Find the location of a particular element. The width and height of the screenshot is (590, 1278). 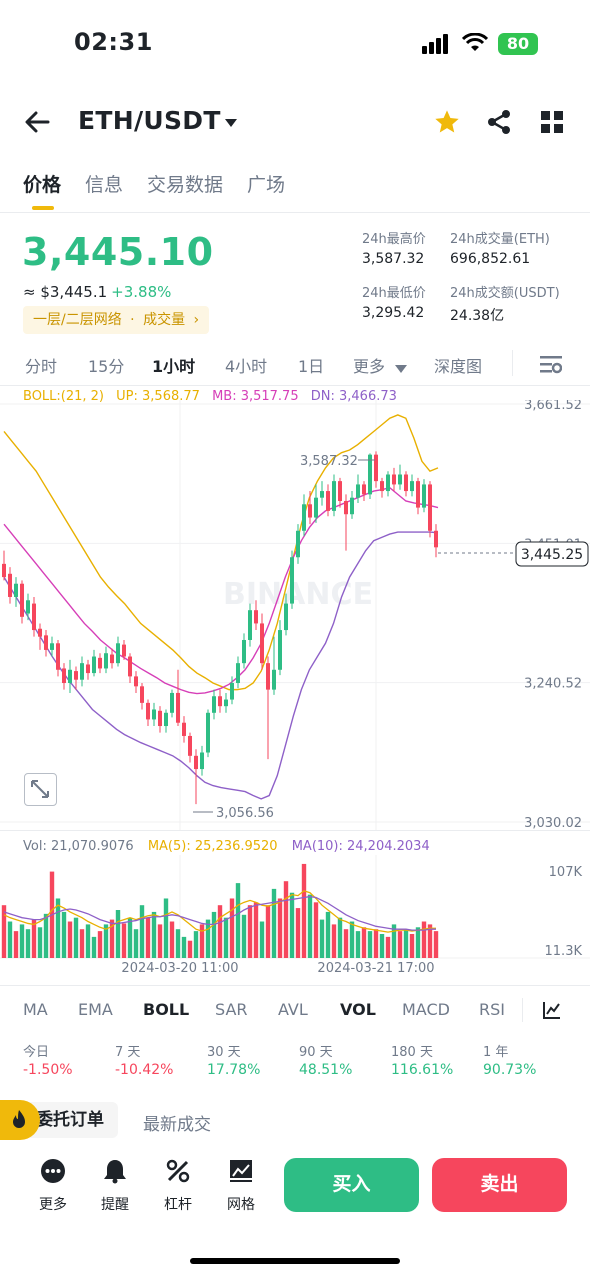

vol-ma10: MA(10): 24,204.2034 is located at coordinates (360, 846).